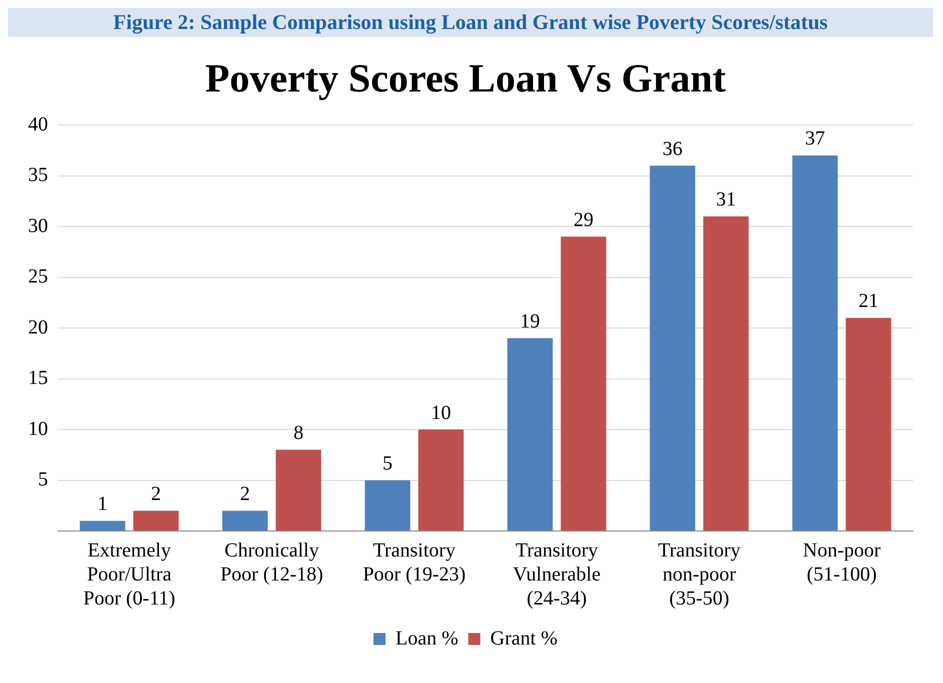 The width and height of the screenshot is (943, 683). Describe the element at coordinates (699, 574) in the screenshot. I see `x-tick-label: Transitory non-poor (35-50)` at that location.